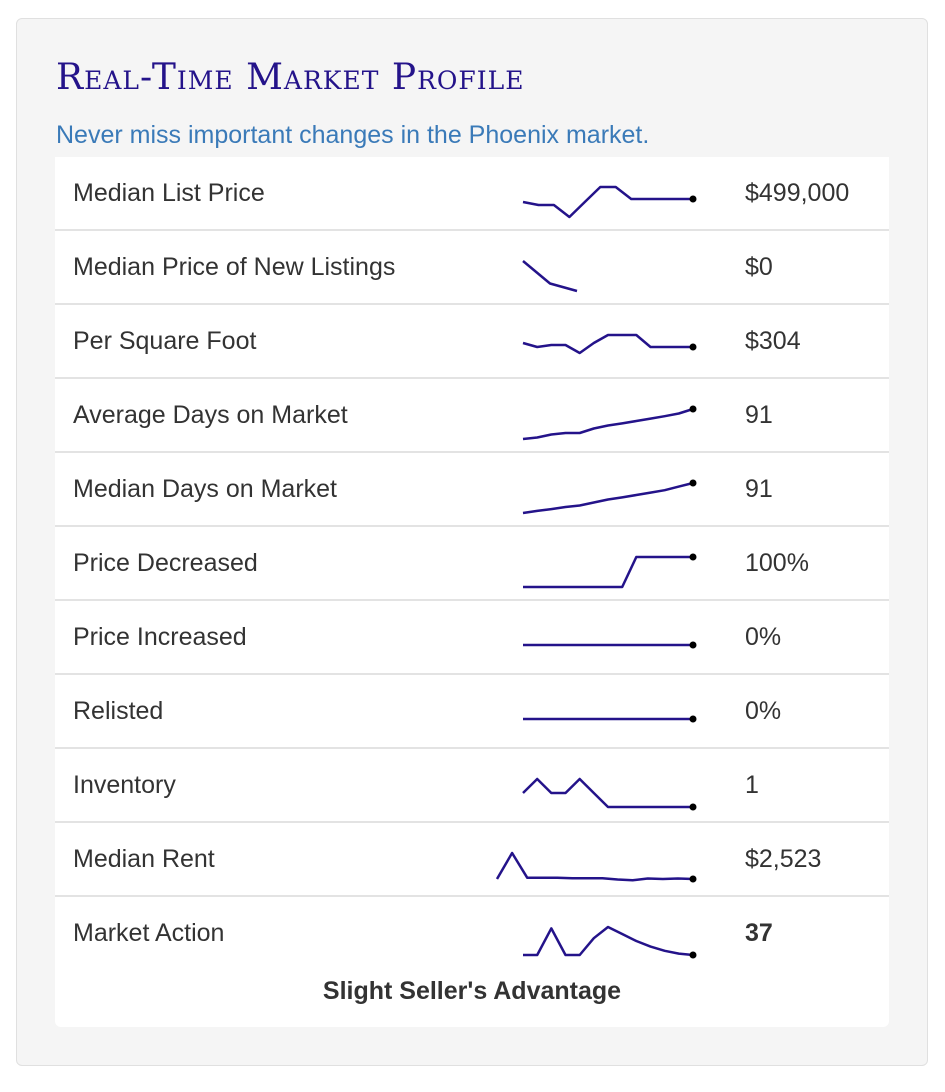 Image resolution: width=945 pixels, height=1092 pixels. Describe the element at coordinates (777, 563) in the screenshot. I see `row-value: 100%` at that location.